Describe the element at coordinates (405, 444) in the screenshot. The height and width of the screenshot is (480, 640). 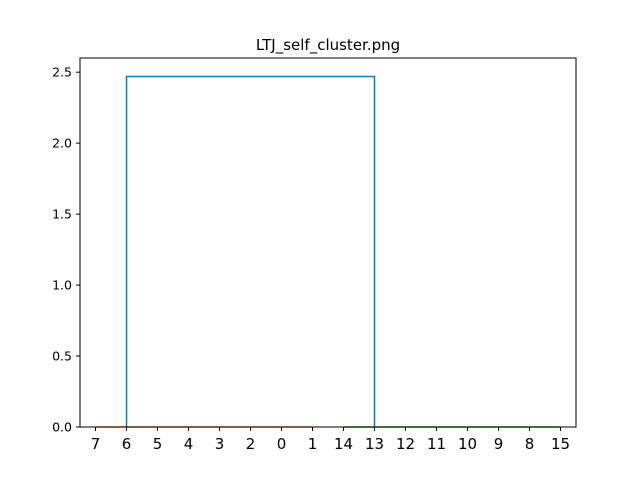
I see `leaf-label: 12` at that location.